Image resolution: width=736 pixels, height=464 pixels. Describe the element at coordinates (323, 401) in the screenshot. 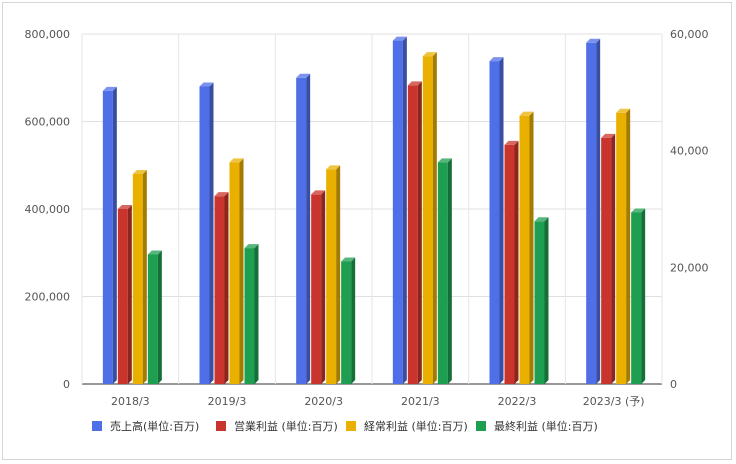

I see `x-tick-label: 2020/3` at that location.